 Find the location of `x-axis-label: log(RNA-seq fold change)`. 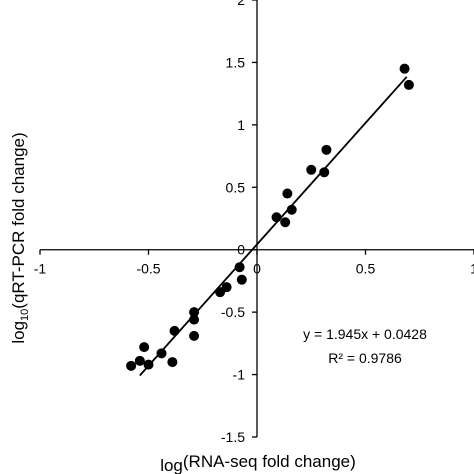

x-axis-label: log(RNA-seq fold change) is located at coordinates (258, 463).